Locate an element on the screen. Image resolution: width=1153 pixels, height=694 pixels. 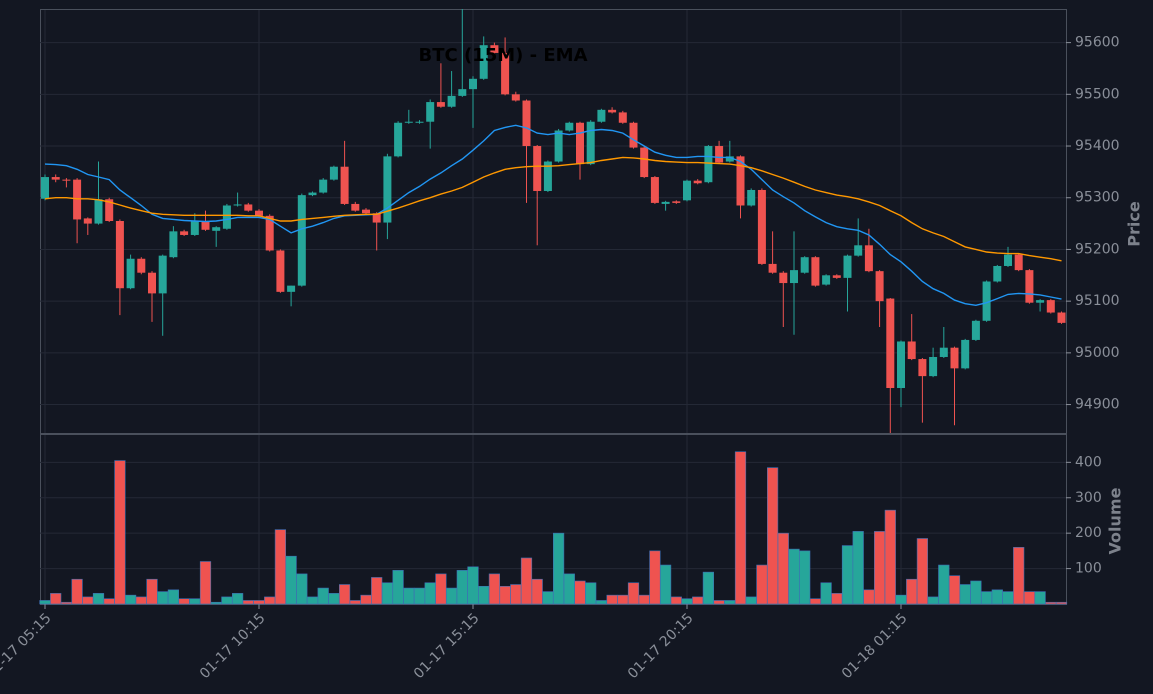
x-tick-label: 01-18 01:15 is located at coordinates (875, 646).